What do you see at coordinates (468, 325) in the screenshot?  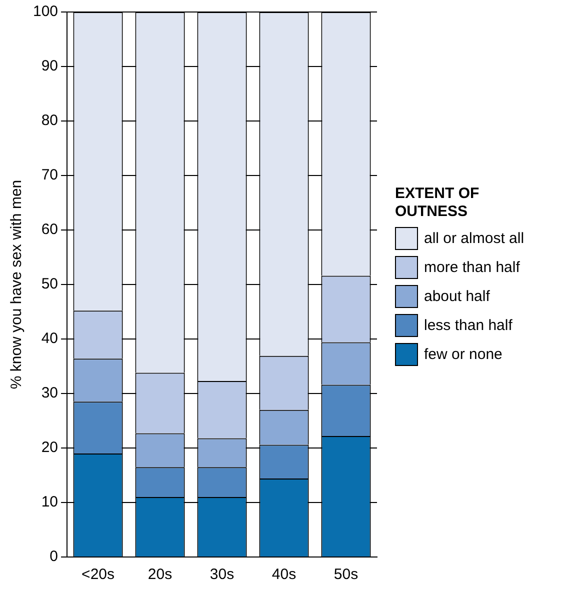 I see `legend-label: less than half` at bounding box center [468, 325].